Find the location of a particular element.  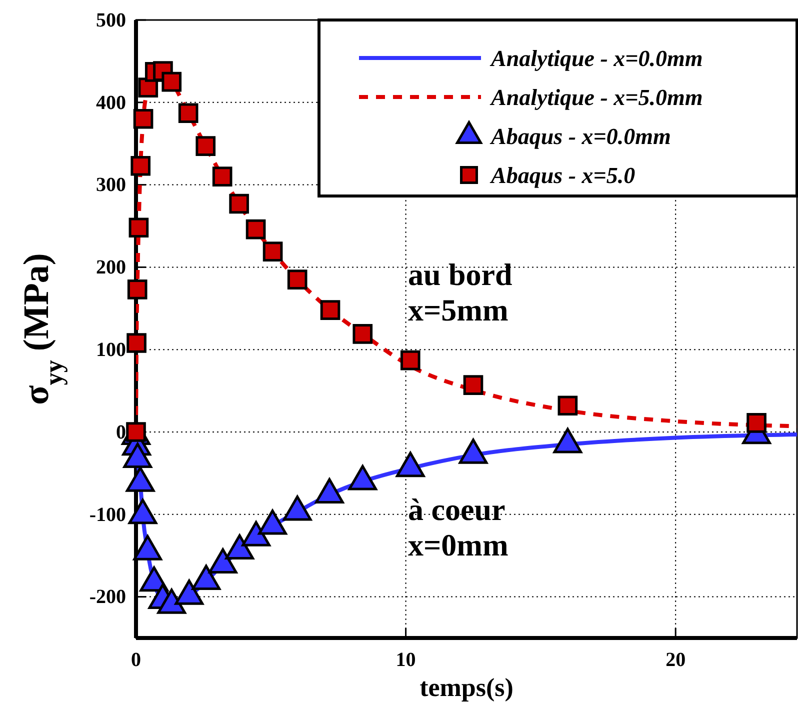

x-tick-label: 0 is located at coordinates (136, 660).